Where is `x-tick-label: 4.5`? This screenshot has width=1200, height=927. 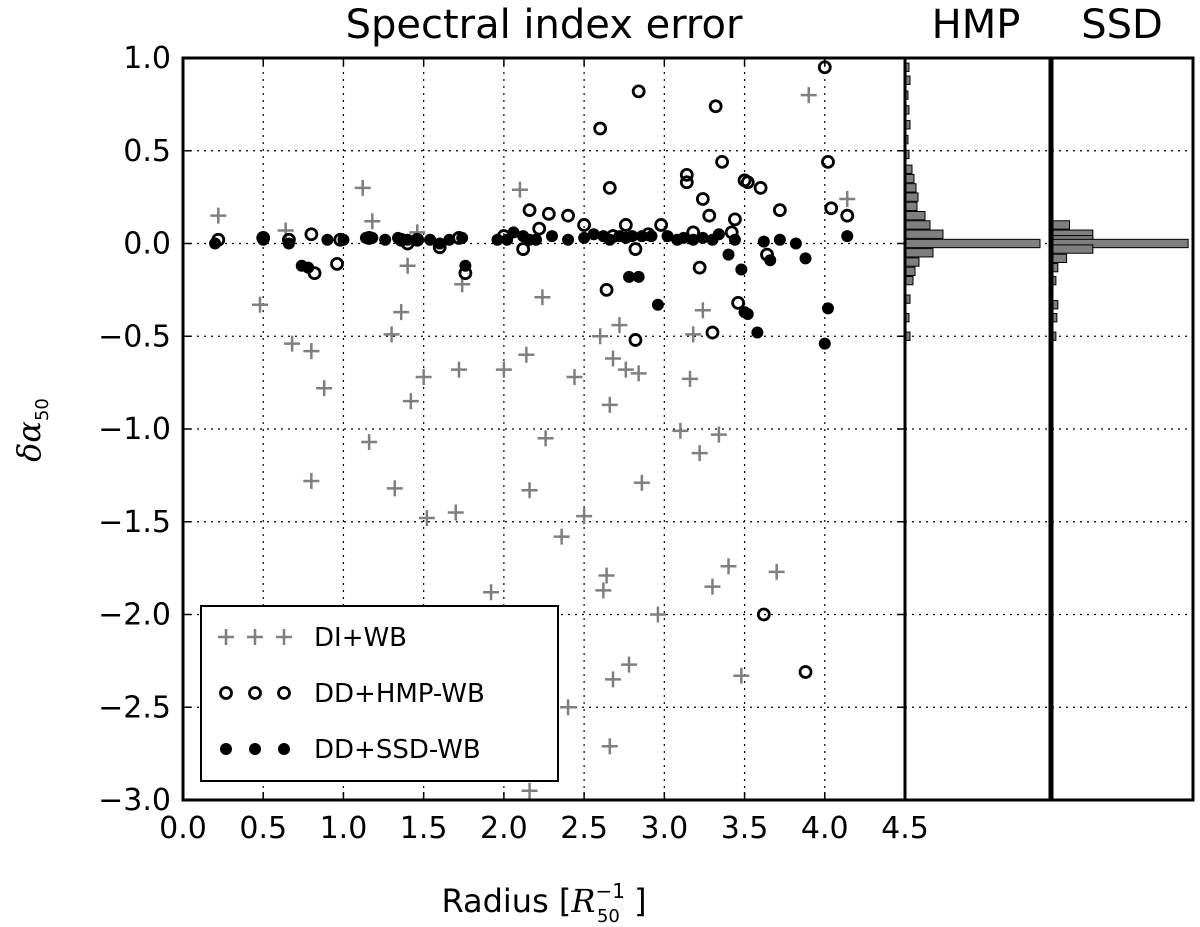
x-tick-label: 4.5 is located at coordinates (905, 828).